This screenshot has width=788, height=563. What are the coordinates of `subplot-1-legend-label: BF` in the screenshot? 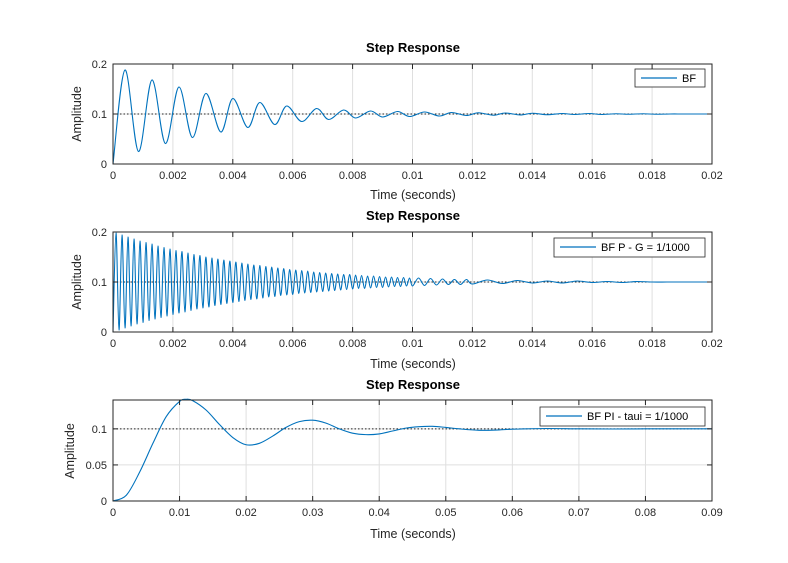 It's located at (689, 79).